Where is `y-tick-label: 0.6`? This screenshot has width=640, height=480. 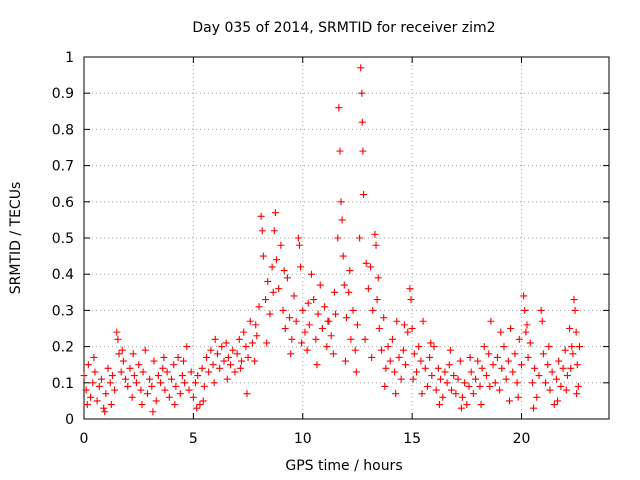 y-tick-label: 0.6 is located at coordinates (63, 203).